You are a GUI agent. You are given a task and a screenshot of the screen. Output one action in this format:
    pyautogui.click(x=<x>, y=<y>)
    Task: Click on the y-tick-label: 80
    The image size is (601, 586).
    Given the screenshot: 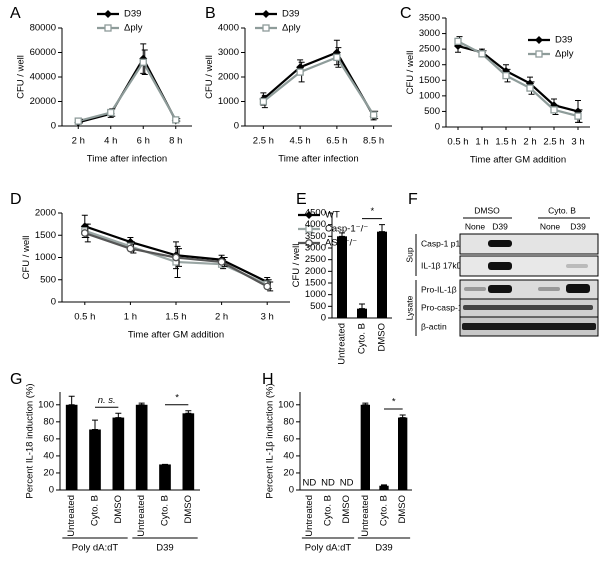 What is the action you would take?
    pyautogui.click(x=288, y=421)
    